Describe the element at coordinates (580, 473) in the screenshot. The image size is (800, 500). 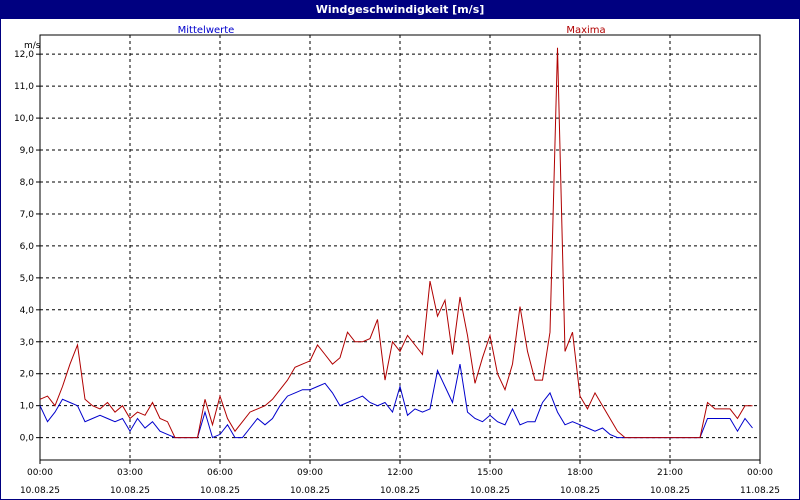
I see `x-tick-time-label: 18:00` at that location.